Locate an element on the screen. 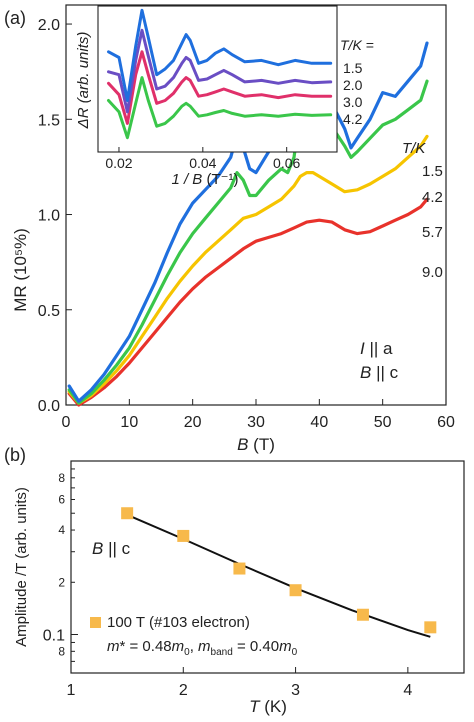 The width and height of the screenshot is (474, 722). main-x-tick-label: 40 is located at coordinates (319, 422).